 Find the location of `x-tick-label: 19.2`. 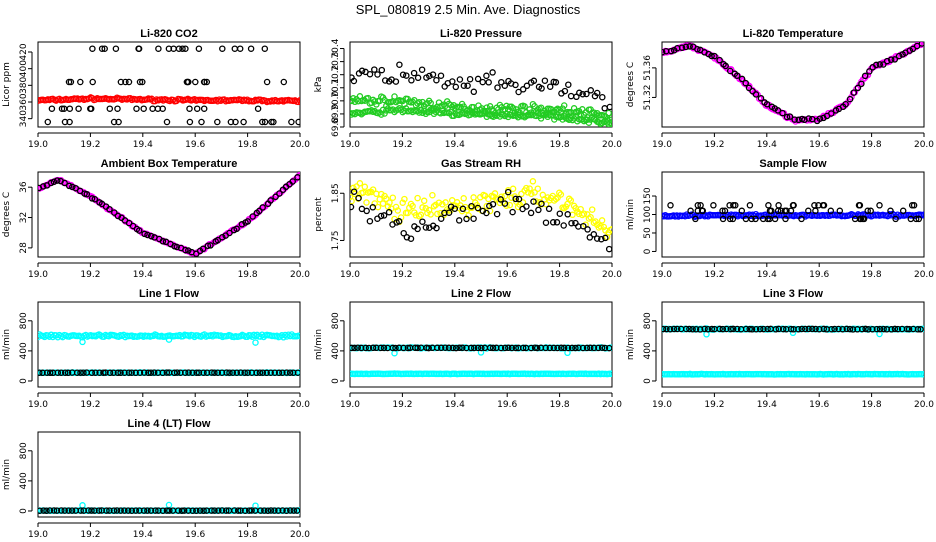

x-tick-label: 19.2 is located at coordinates (714, 405).